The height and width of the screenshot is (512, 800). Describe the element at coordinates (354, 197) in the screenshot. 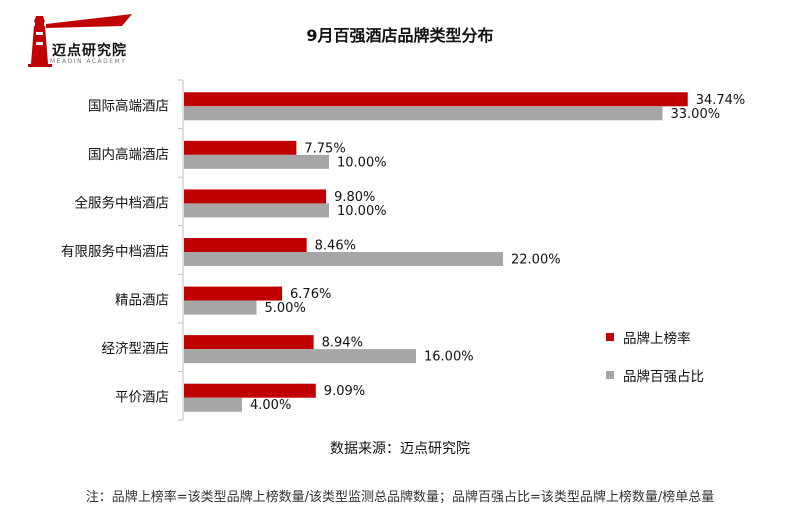

I see `data-label: 9.80%` at that location.